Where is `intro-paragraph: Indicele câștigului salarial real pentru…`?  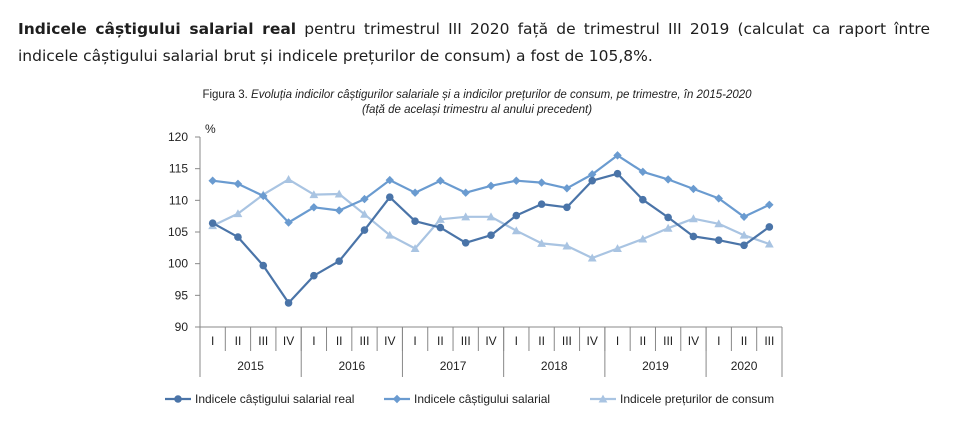
intro-paragraph: Indicele câștigului salarial real pentru… is located at coordinates (474, 43).